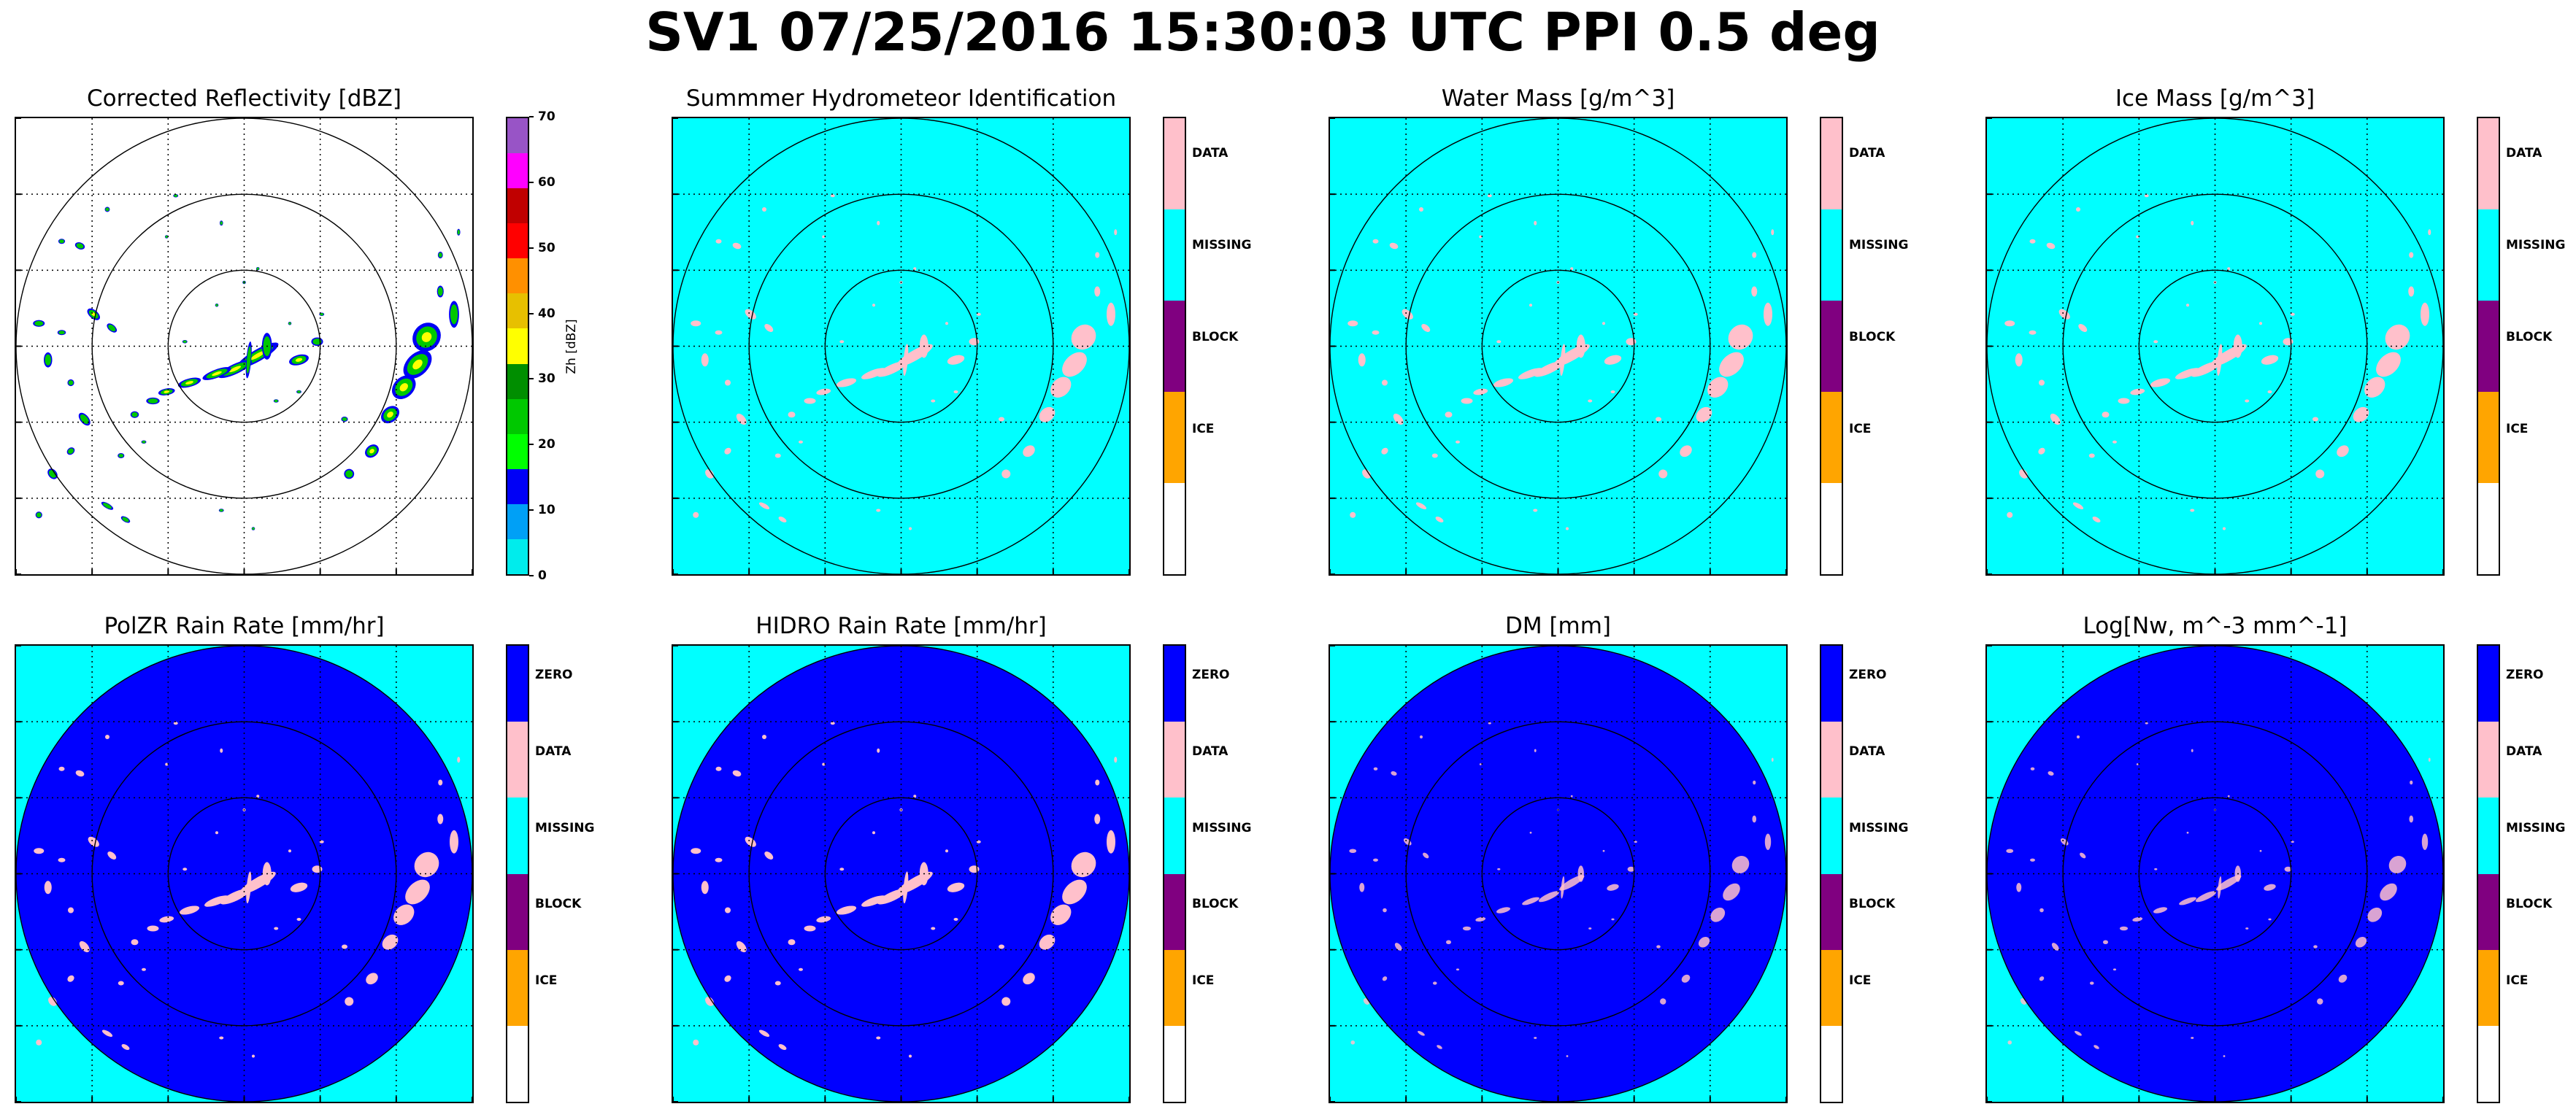 The width and height of the screenshot is (2576, 1120). Describe the element at coordinates (546, 182) in the screenshot. I see `colorbar-tick-label: 60` at that location.